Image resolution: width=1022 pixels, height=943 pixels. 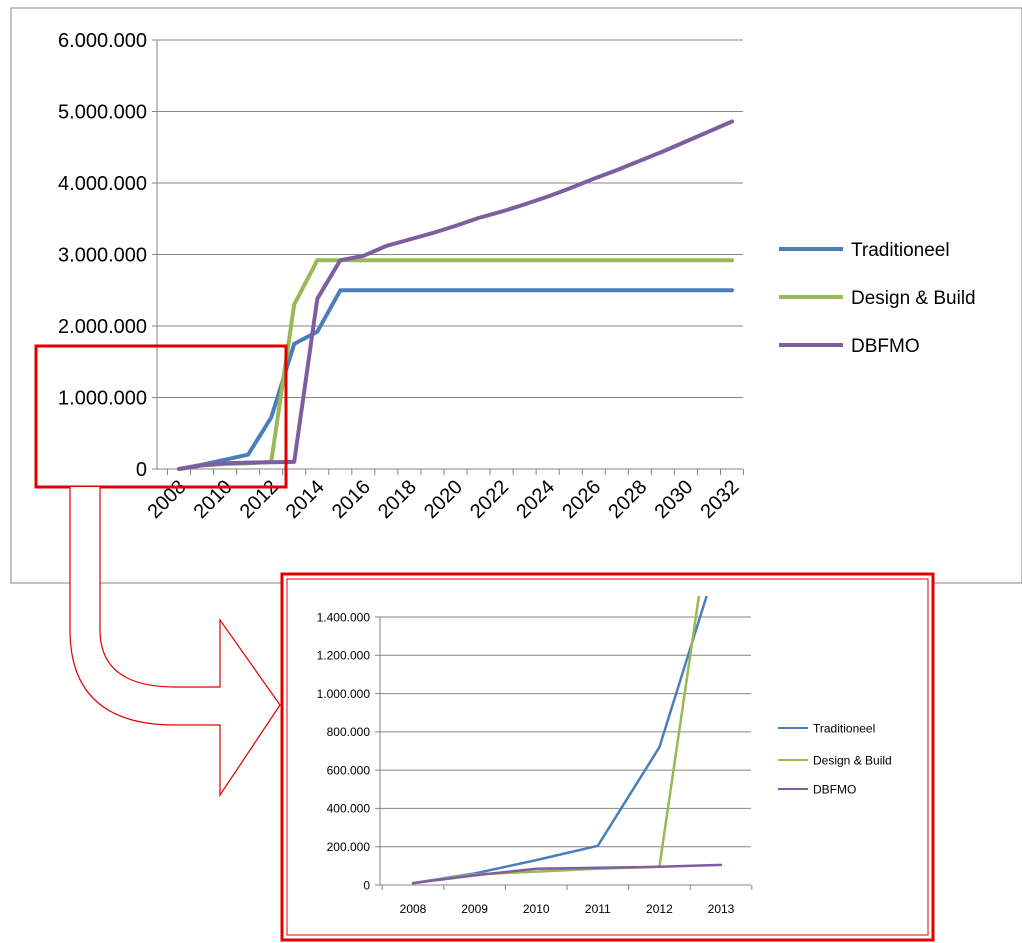 I want to click on x-tick-label: 2010, so click(x=536, y=909).